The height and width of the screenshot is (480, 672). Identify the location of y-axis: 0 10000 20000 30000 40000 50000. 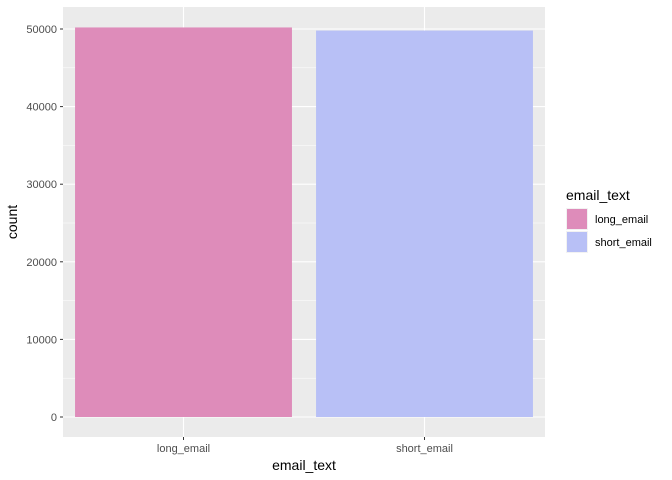
(44, 224).